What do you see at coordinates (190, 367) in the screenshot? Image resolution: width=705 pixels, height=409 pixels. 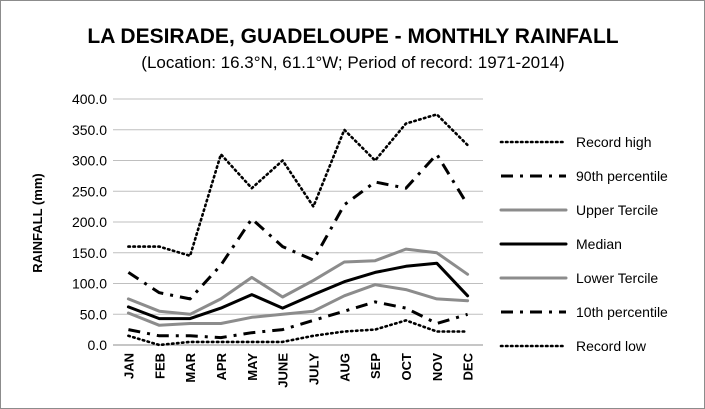 I see `x-tick-label: MAR` at bounding box center [190, 367].